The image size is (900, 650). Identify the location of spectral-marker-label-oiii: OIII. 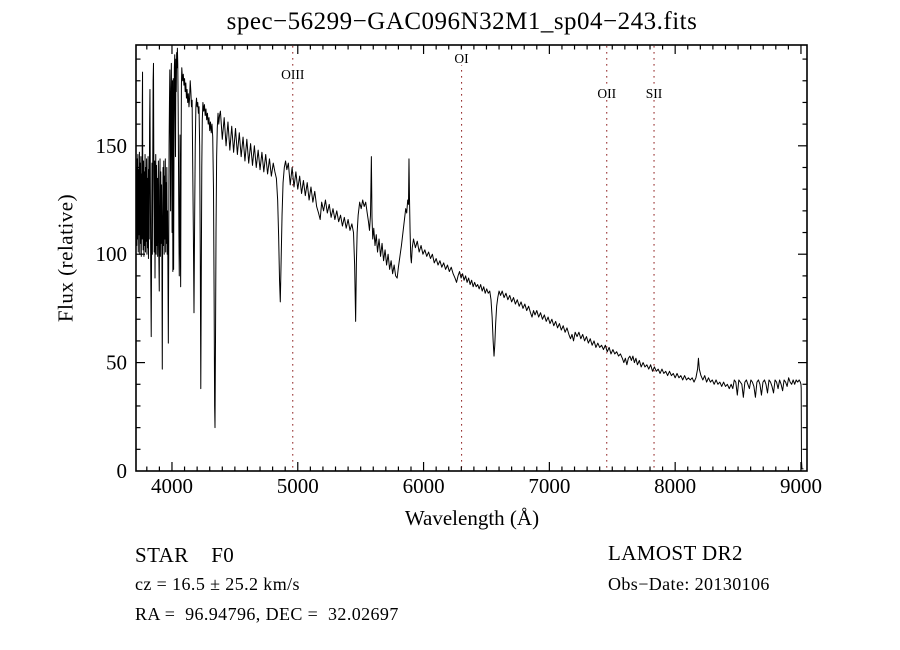
(293, 74).